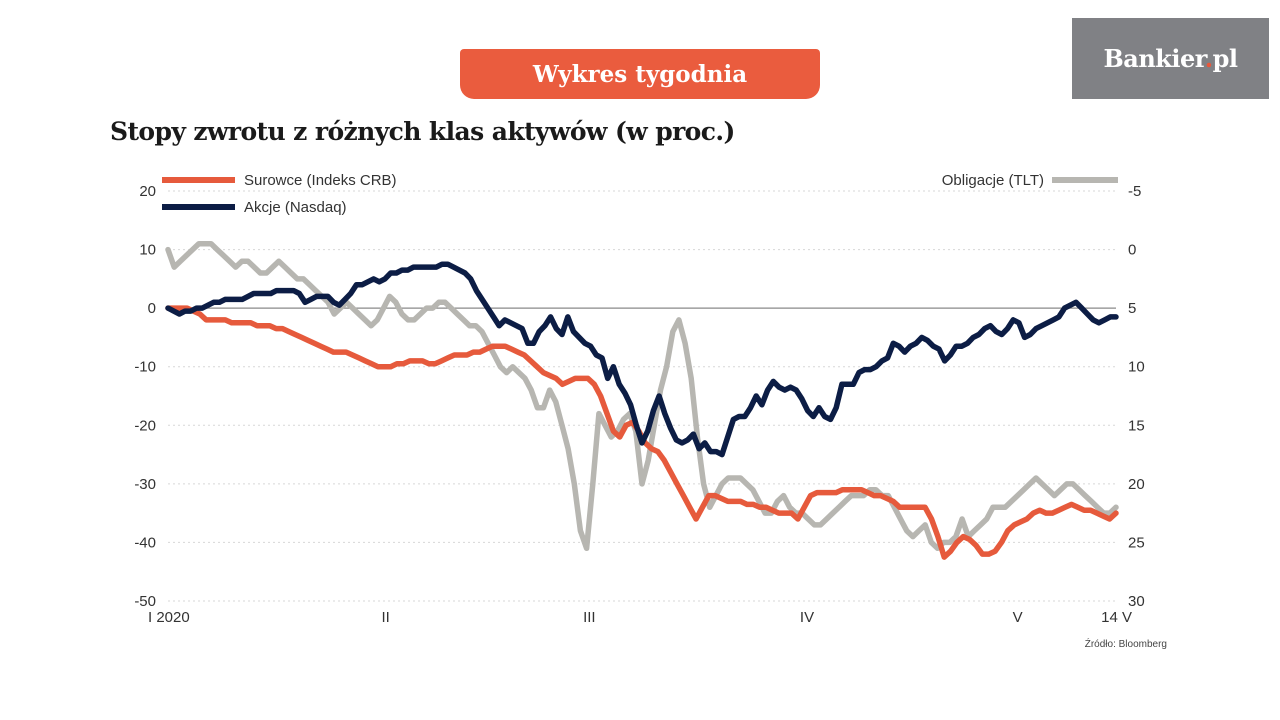  I want to click on y-tick-right: 10, so click(1136, 367).